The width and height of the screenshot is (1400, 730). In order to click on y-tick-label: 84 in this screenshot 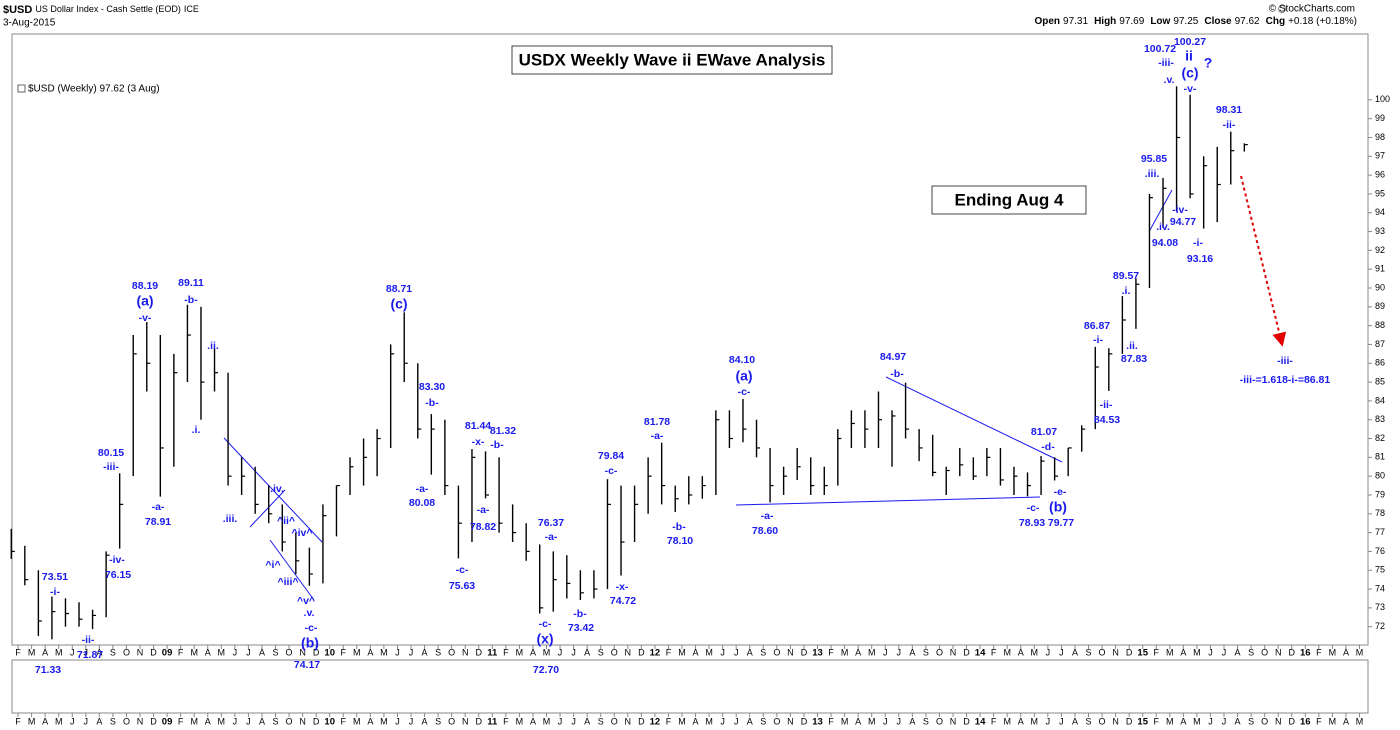, I will do `click(1380, 400)`.